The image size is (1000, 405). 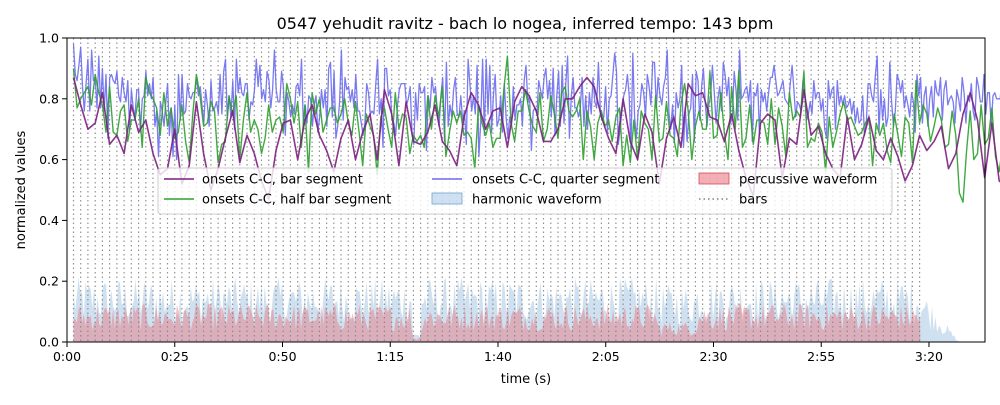 I want to click on y-tick-label: 0.4, so click(x=49, y=220).